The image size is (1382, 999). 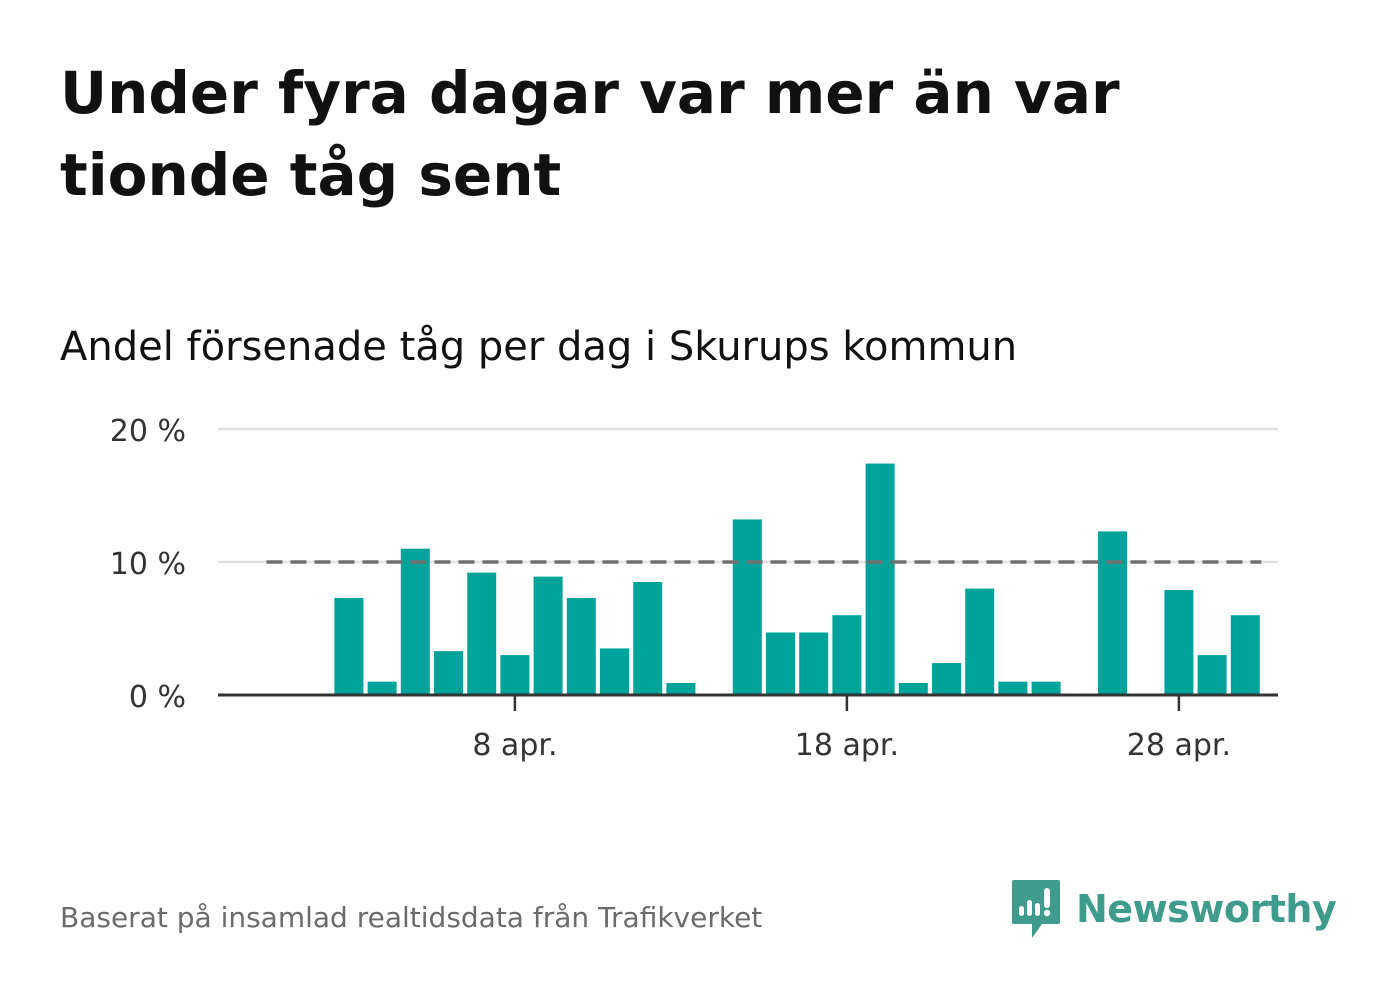 I want to click on x-tick-label: 8 apr., so click(x=514, y=745).